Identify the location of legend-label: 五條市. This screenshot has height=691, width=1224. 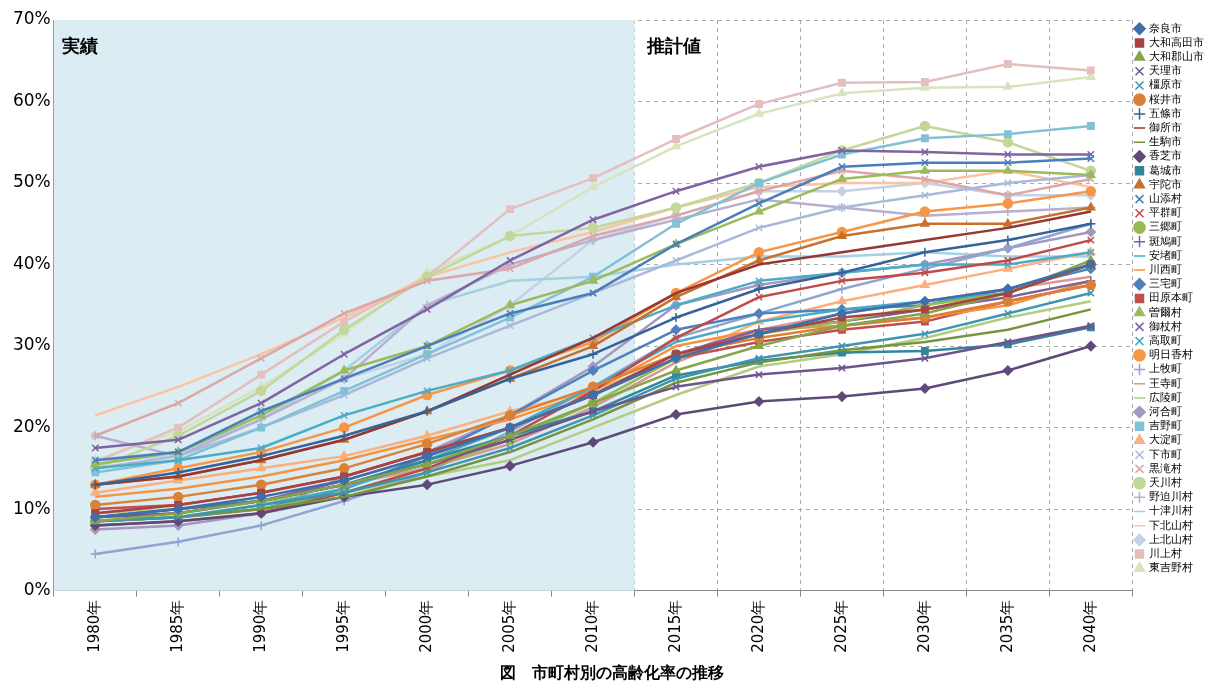
(1165, 113).